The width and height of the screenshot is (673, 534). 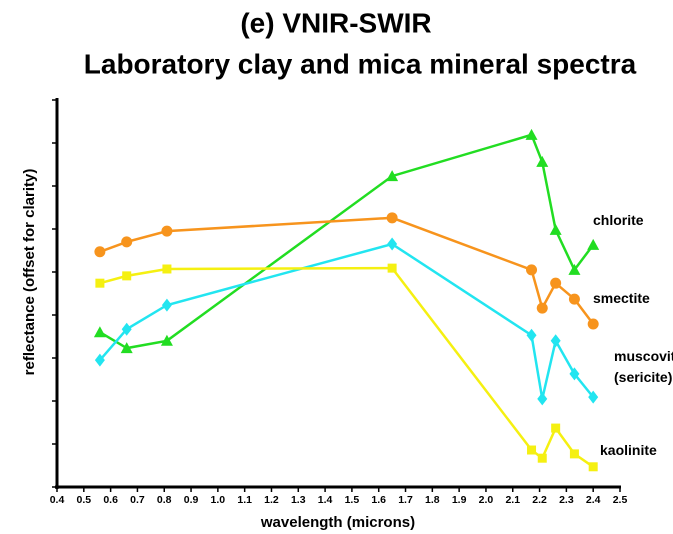 What do you see at coordinates (566, 500) in the screenshot?
I see `x-tick-label: 2.3` at bounding box center [566, 500].